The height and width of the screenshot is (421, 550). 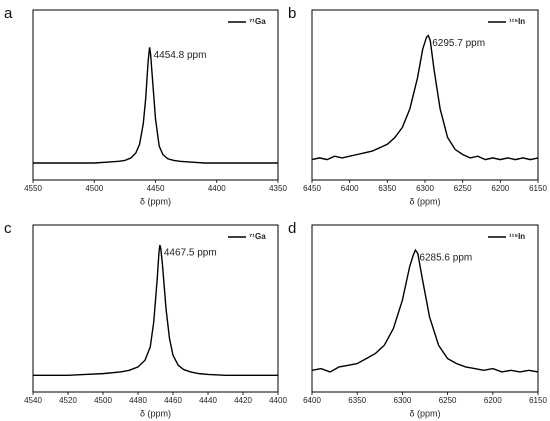 I want to click on peak-annotation: 4454.8 ppm, so click(x=180, y=55).